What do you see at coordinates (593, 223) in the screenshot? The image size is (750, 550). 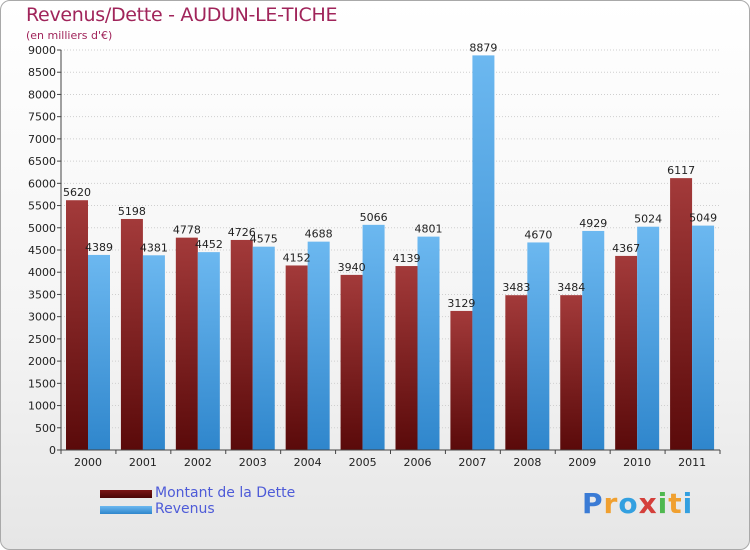 I see `revenue-value-label: 4929` at bounding box center [593, 223].